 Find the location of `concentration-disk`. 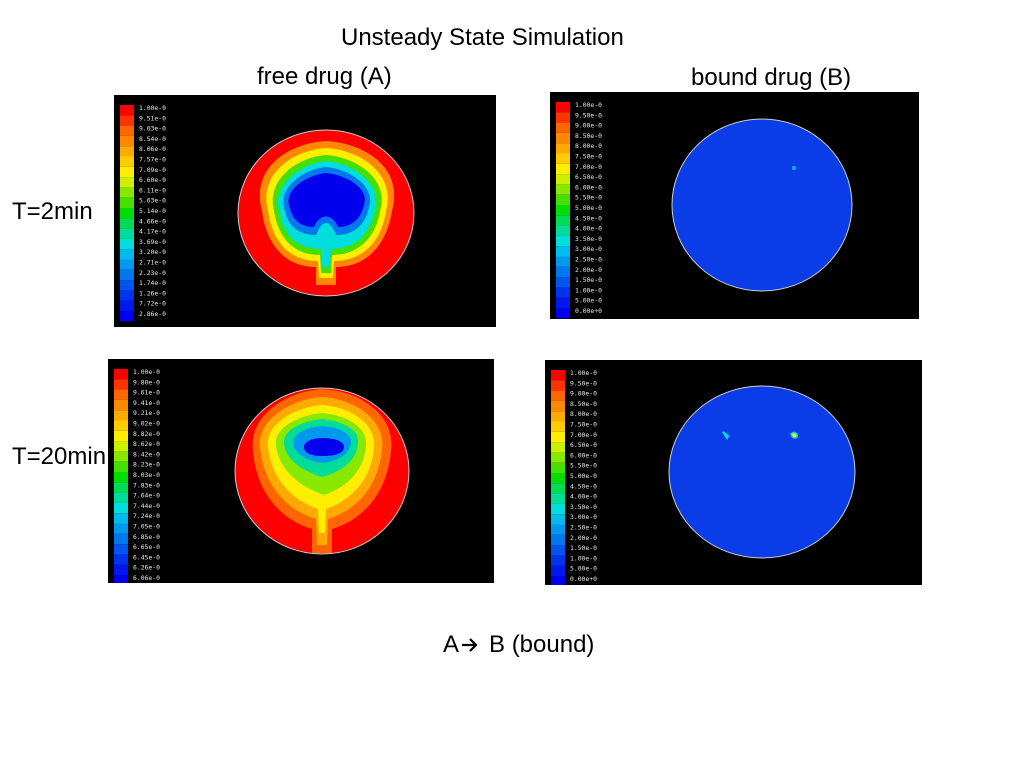

concentration-disk is located at coordinates (762, 205).